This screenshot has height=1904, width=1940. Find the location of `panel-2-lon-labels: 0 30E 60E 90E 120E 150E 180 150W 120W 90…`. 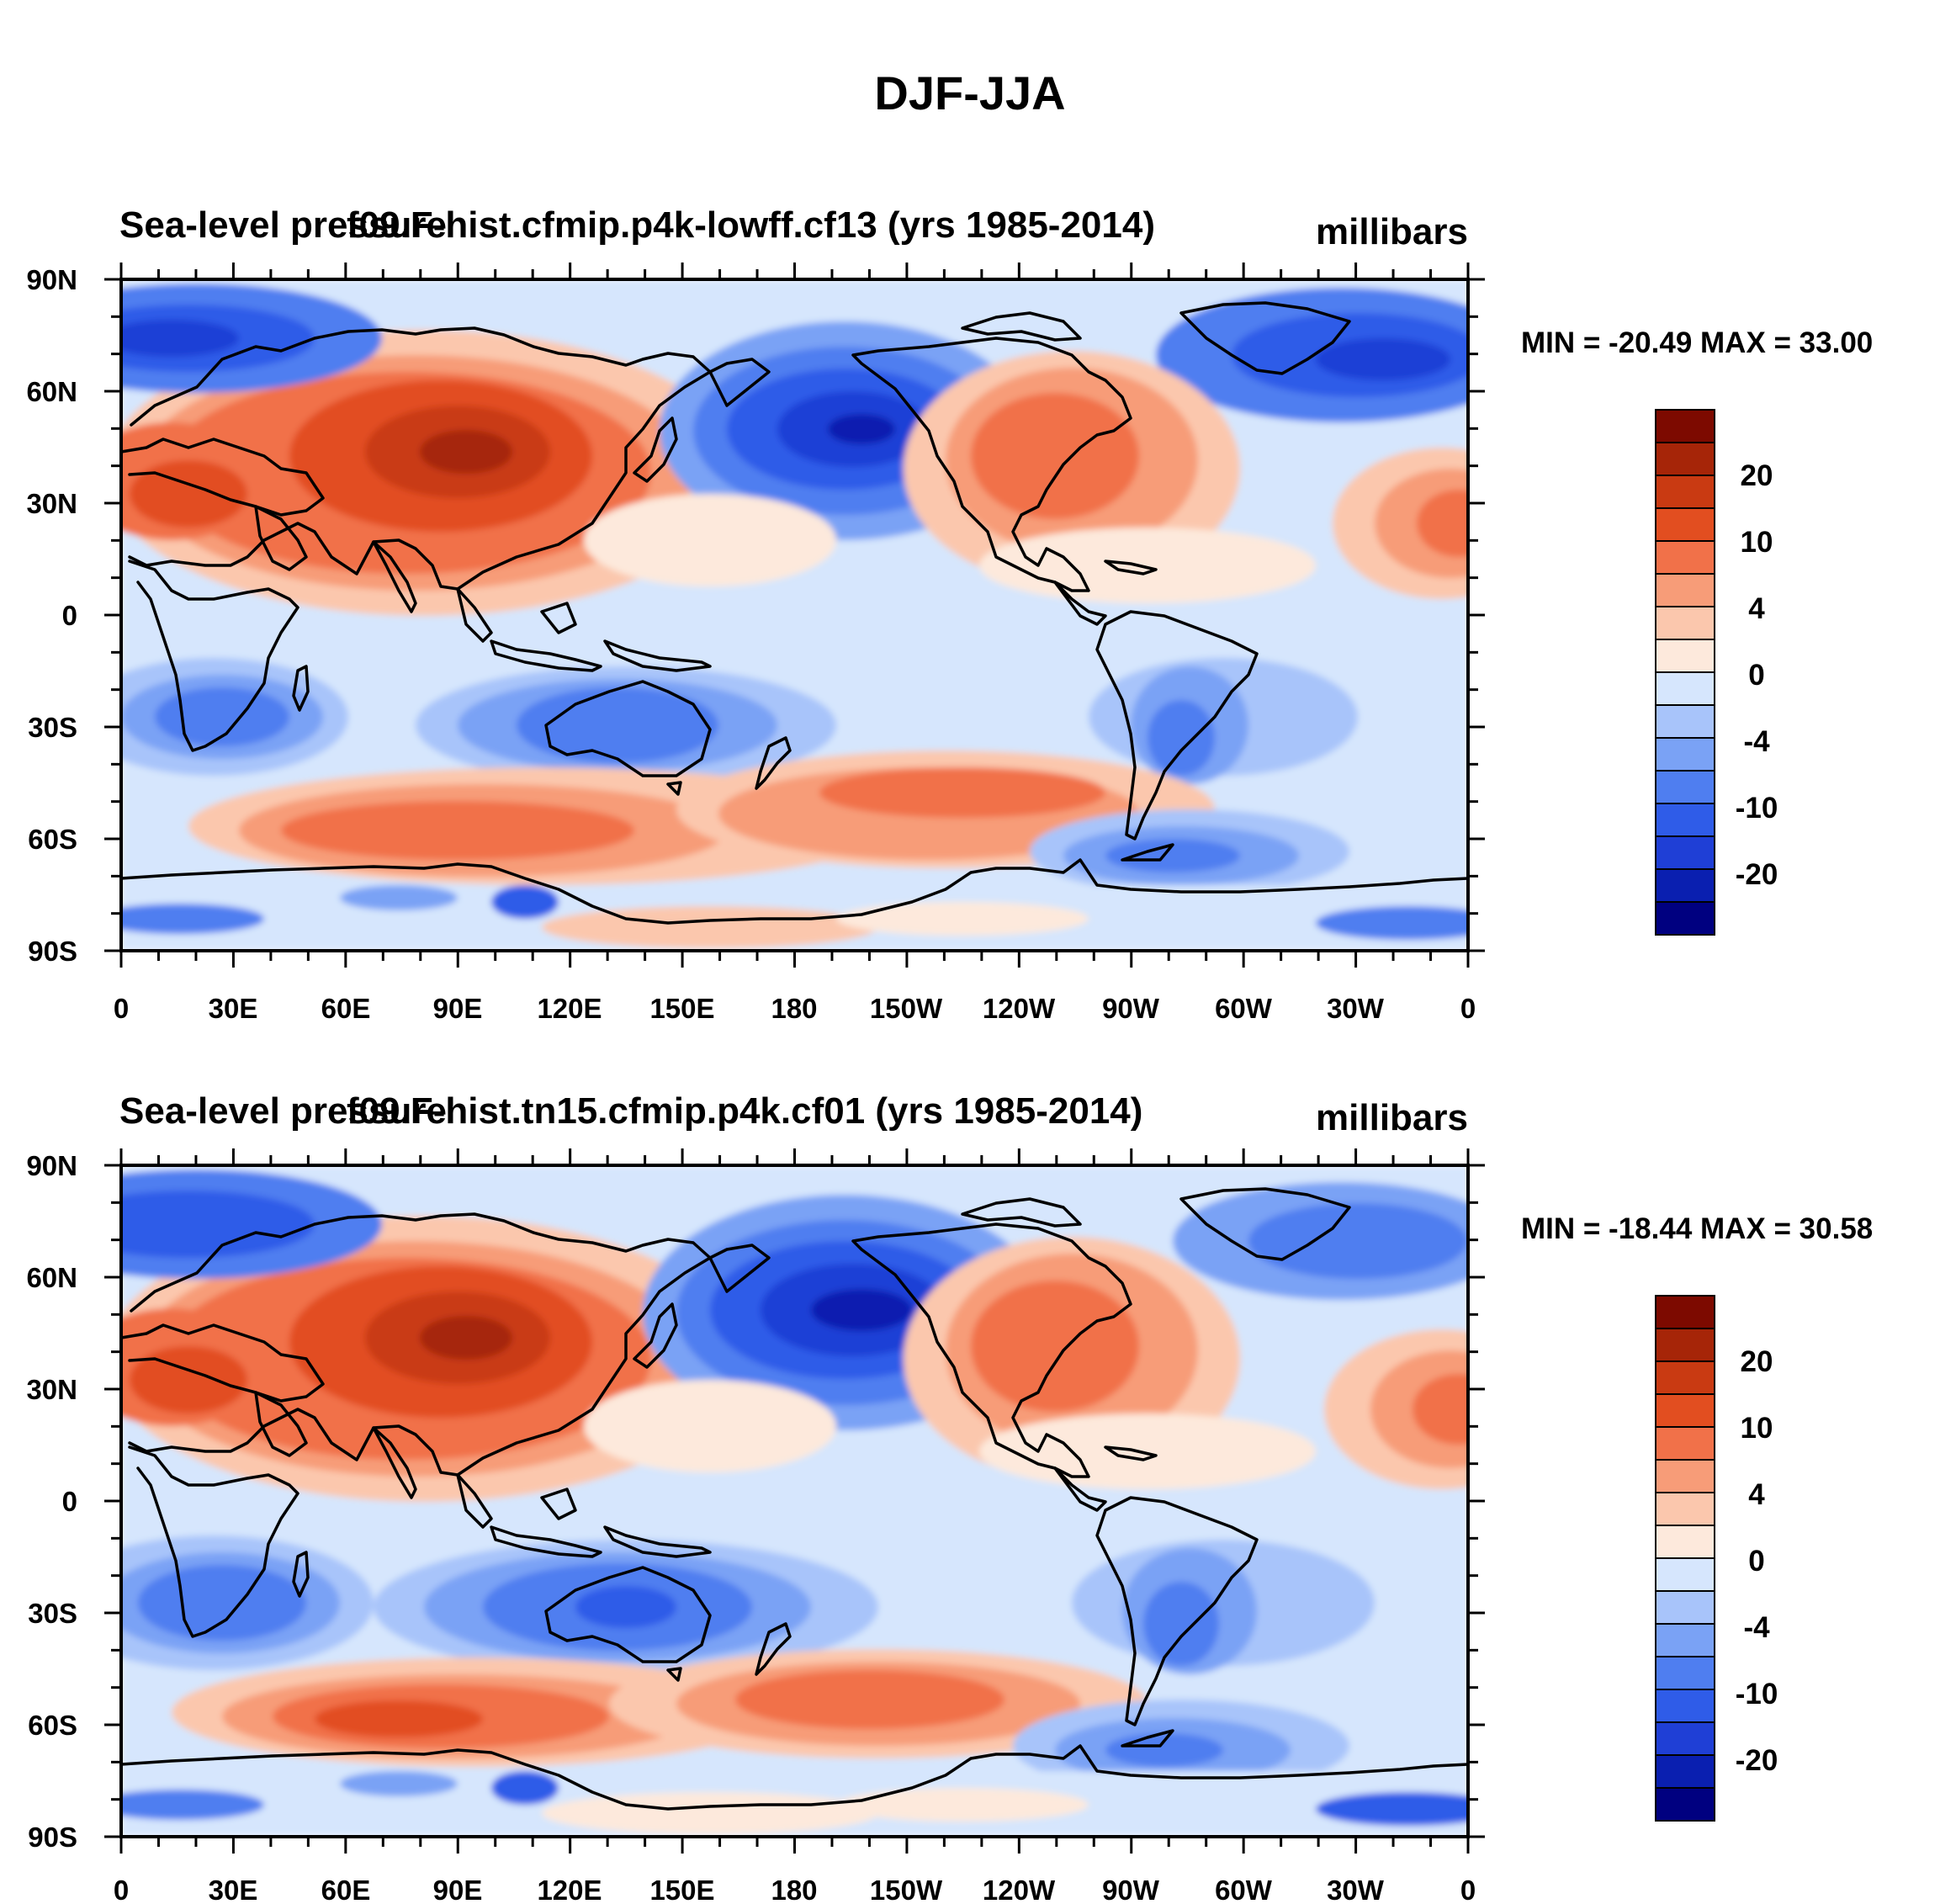

panel-2-lon-labels: 0 30E 60E 90E 120E 150E 180 150W 120W 90… is located at coordinates (795, 1889).